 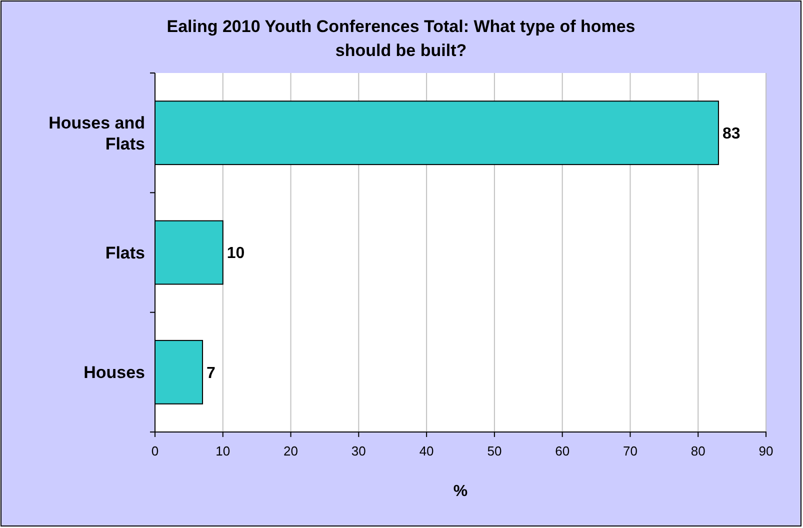 I want to click on x-axis-title: %, so click(x=460, y=491).